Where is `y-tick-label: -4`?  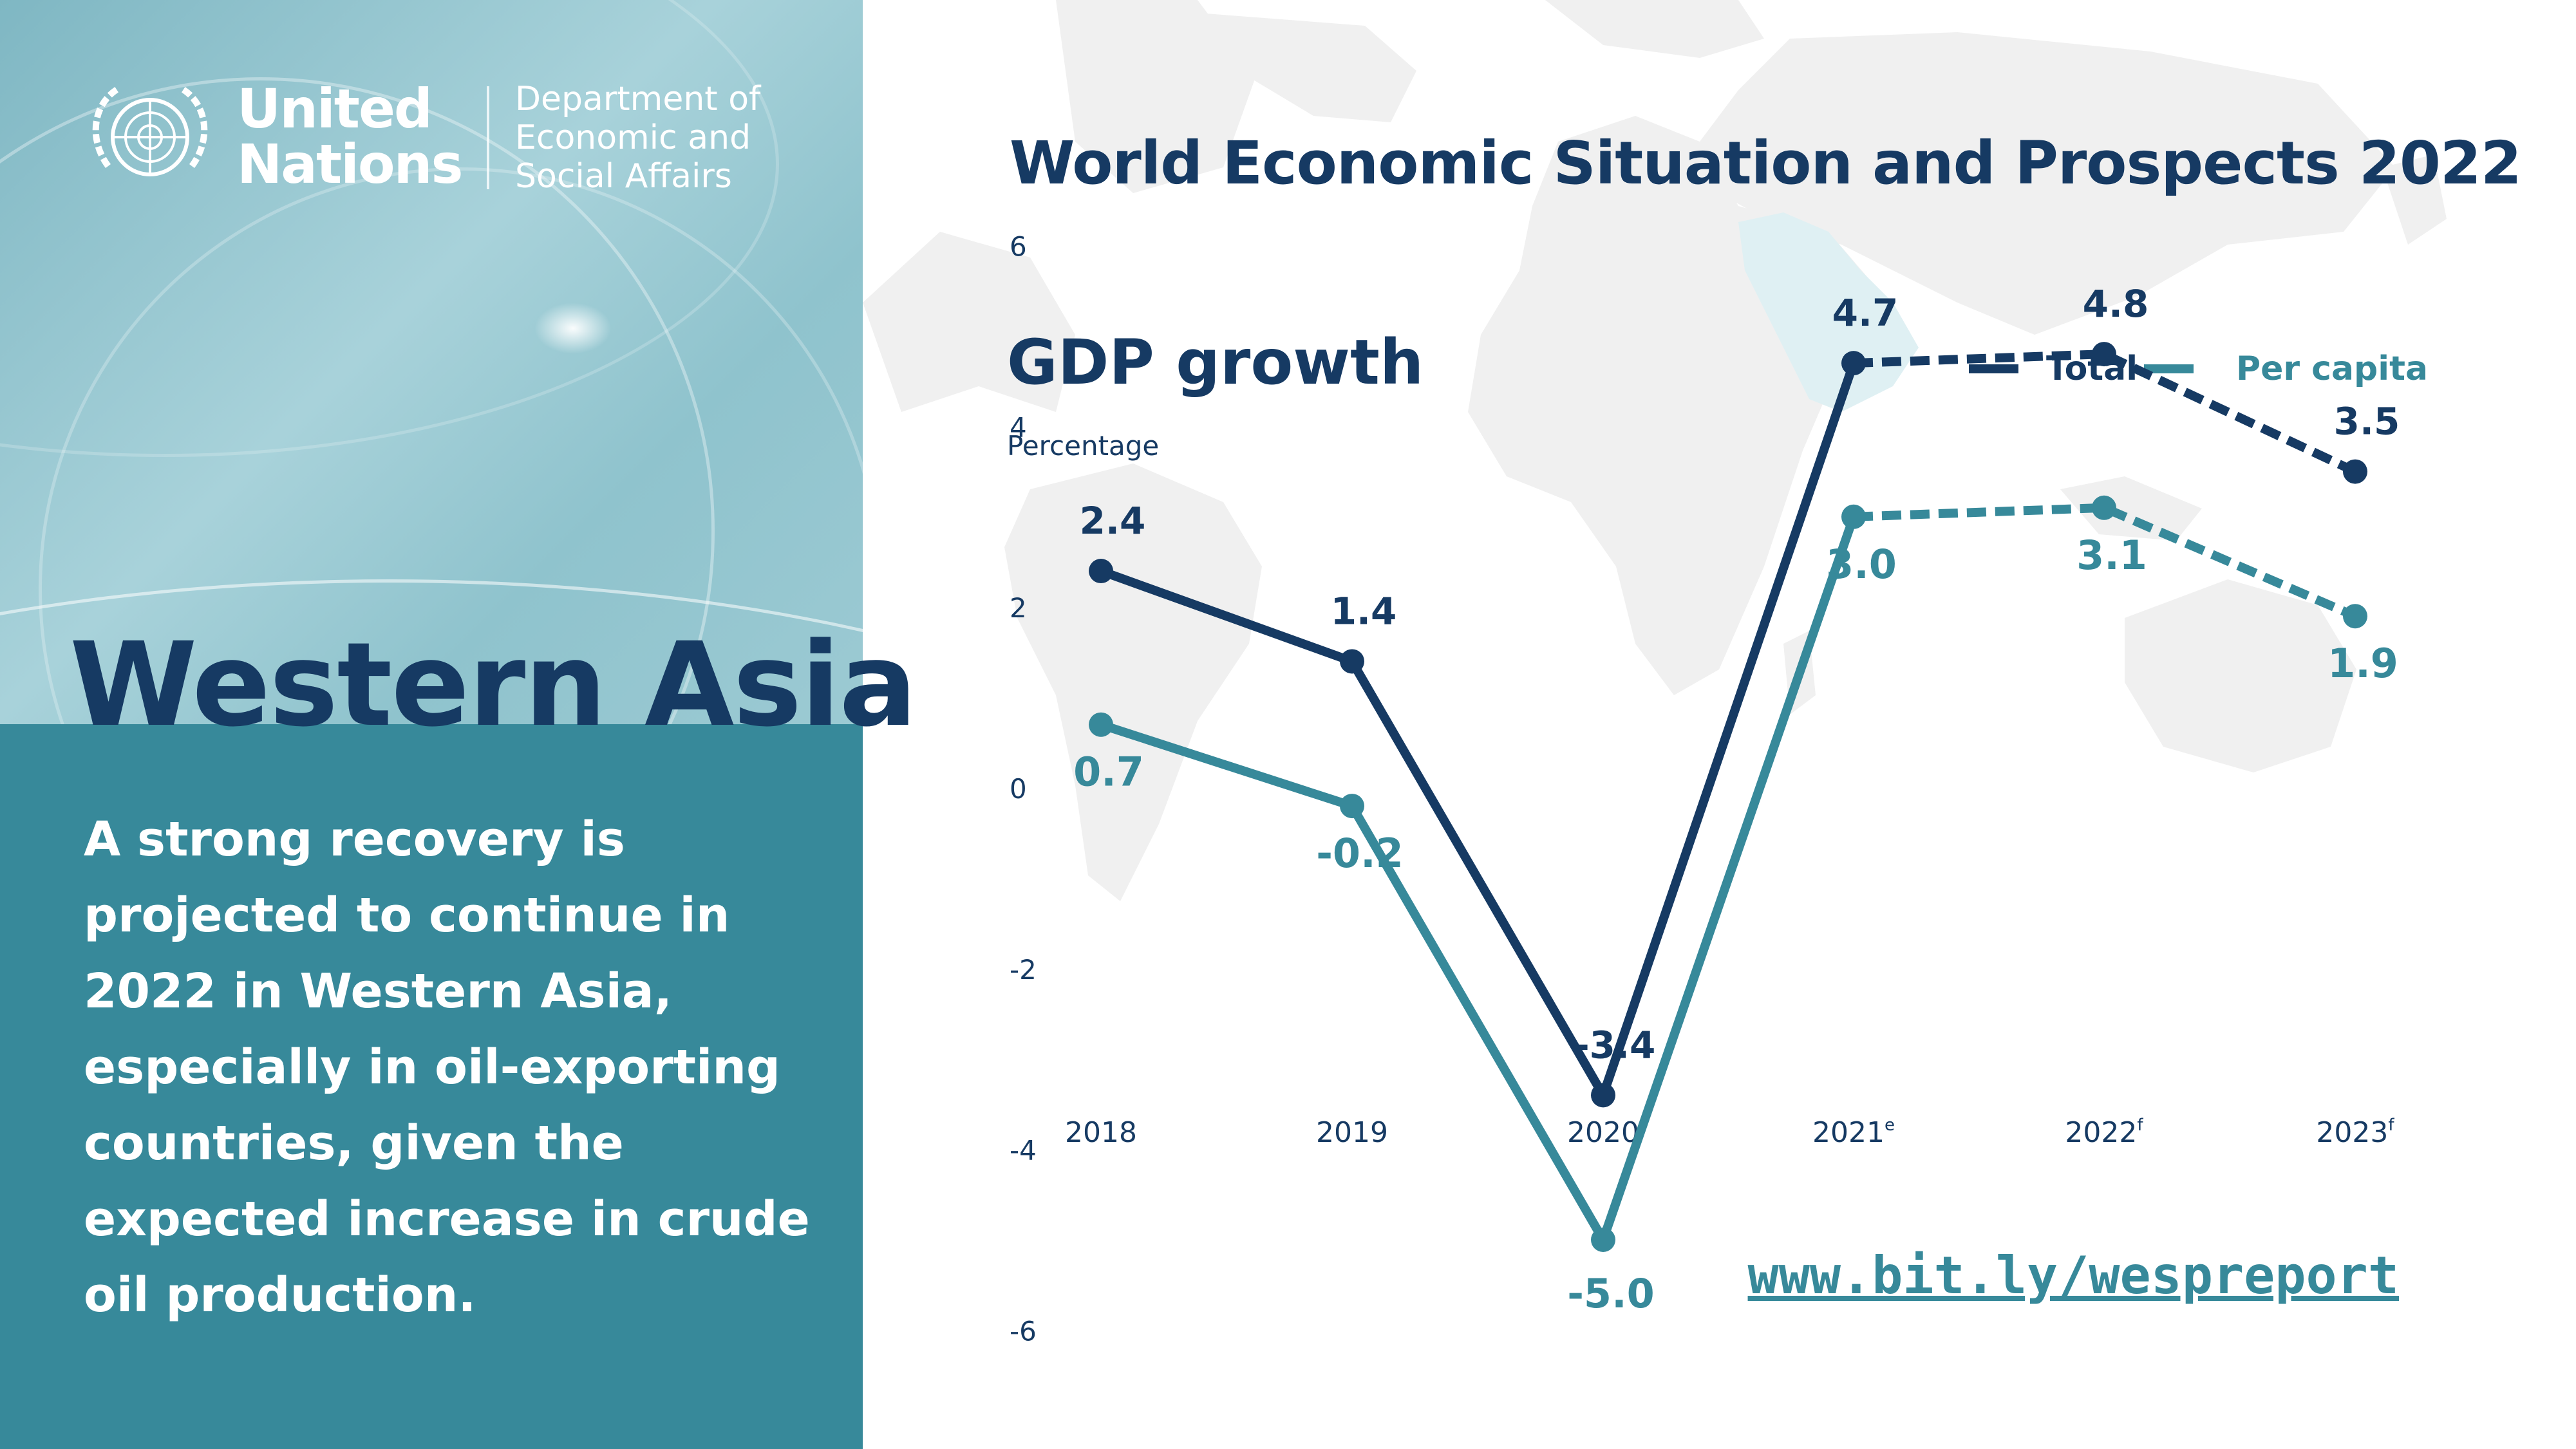
y-tick-label: -4 is located at coordinates (1023, 1150).